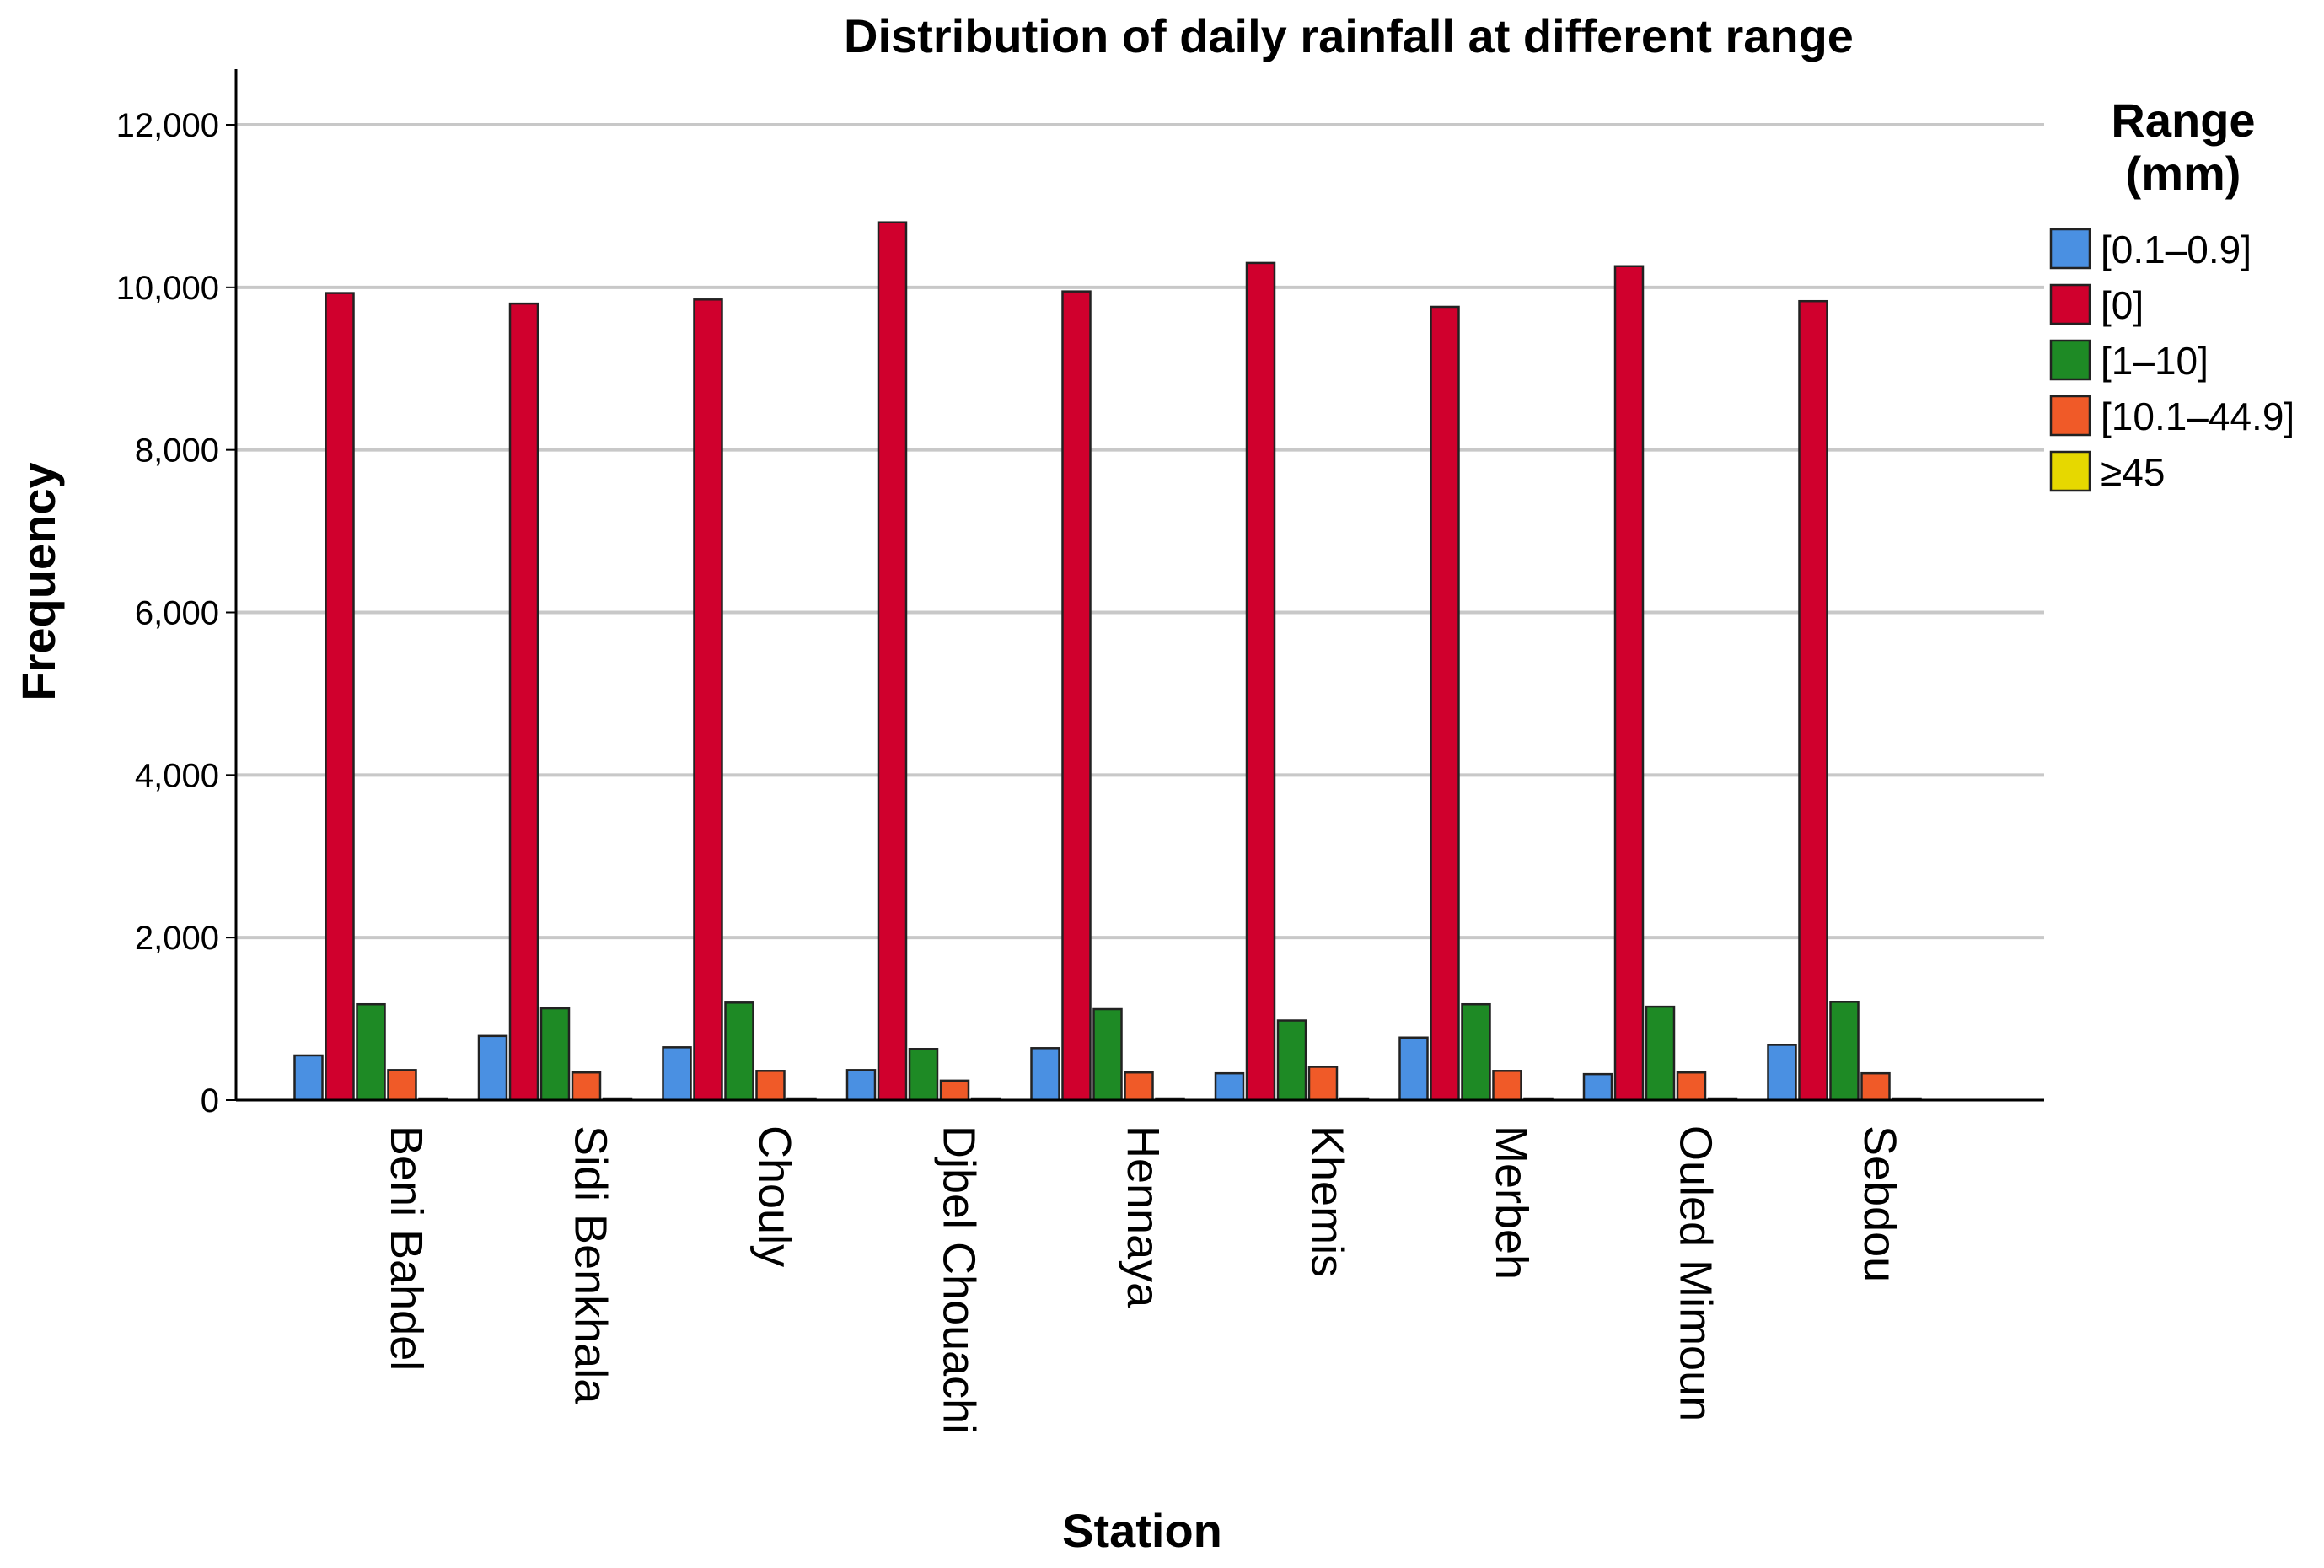 The width and height of the screenshot is (2324, 1568). Describe the element at coordinates (177, 451) in the screenshot. I see `y-tick-label: 8,000` at that location.